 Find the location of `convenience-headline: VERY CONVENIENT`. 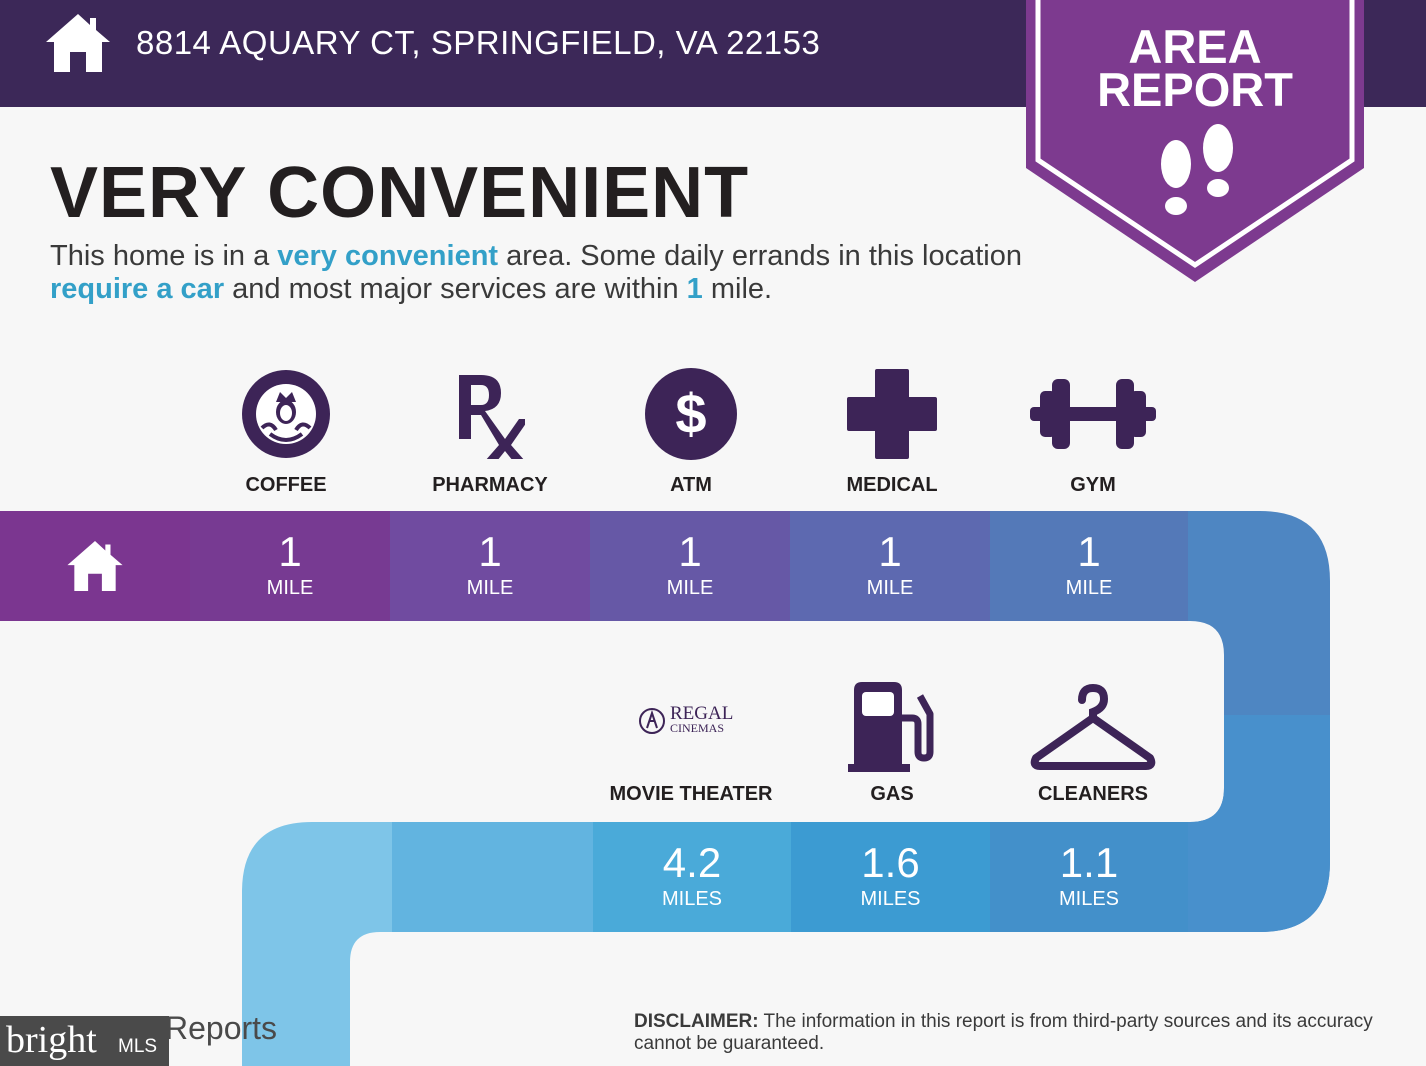

convenience-headline: VERY CONVENIENT is located at coordinates (400, 193).